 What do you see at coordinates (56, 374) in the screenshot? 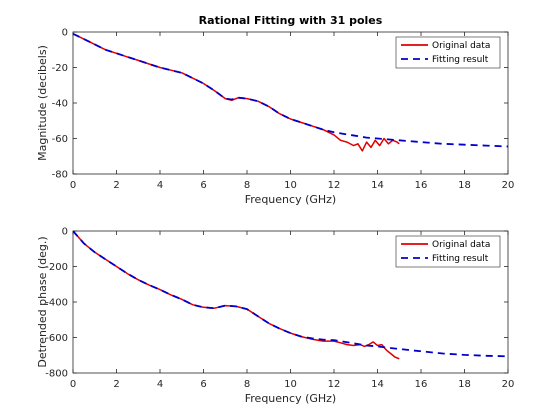
I see `y-tick-label: -800` at bounding box center [56, 374].